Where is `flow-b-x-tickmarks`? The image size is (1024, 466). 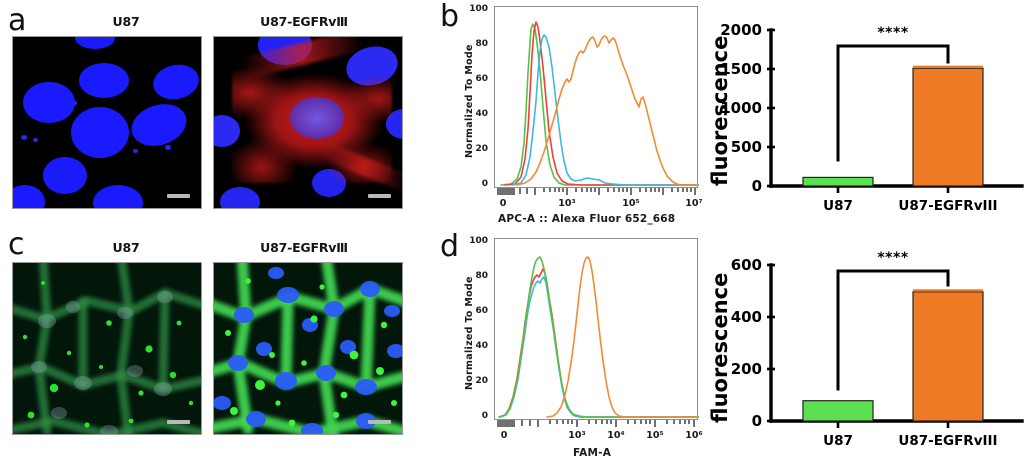 flow-b-x-tickmarks is located at coordinates (596, 191).